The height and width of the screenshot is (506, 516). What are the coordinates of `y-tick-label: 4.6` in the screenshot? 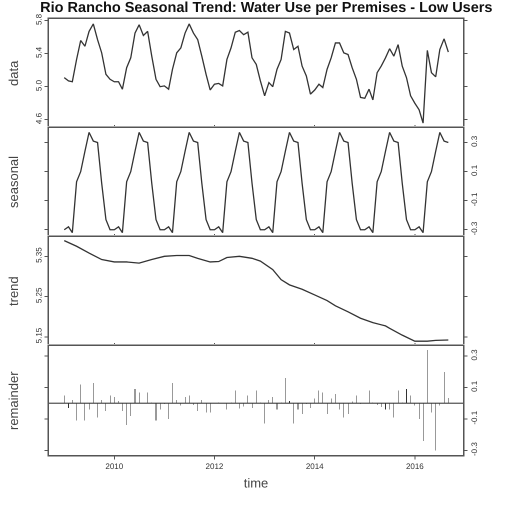 It's located at (39, 118).